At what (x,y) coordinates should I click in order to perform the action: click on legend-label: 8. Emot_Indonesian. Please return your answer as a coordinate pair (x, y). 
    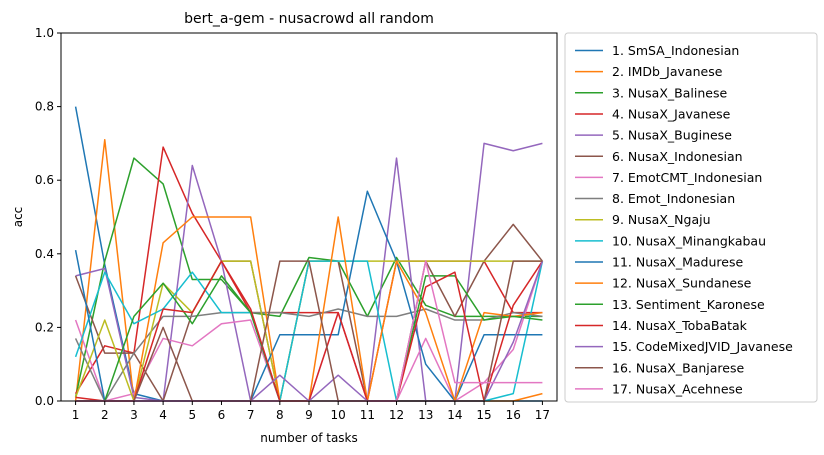
    Looking at the image, I should click on (673, 198).